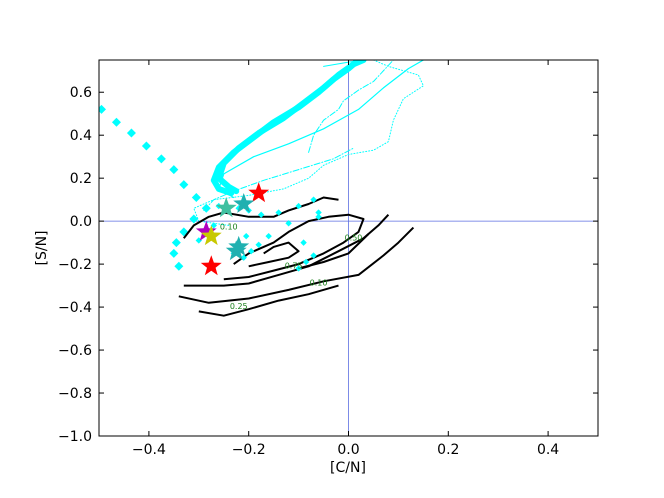 Image resolution: width=664 pixels, height=498 pixels. Describe the element at coordinates (81, 136) in the screenshot. I see `y-tick-label-7: 0.4` at that location.